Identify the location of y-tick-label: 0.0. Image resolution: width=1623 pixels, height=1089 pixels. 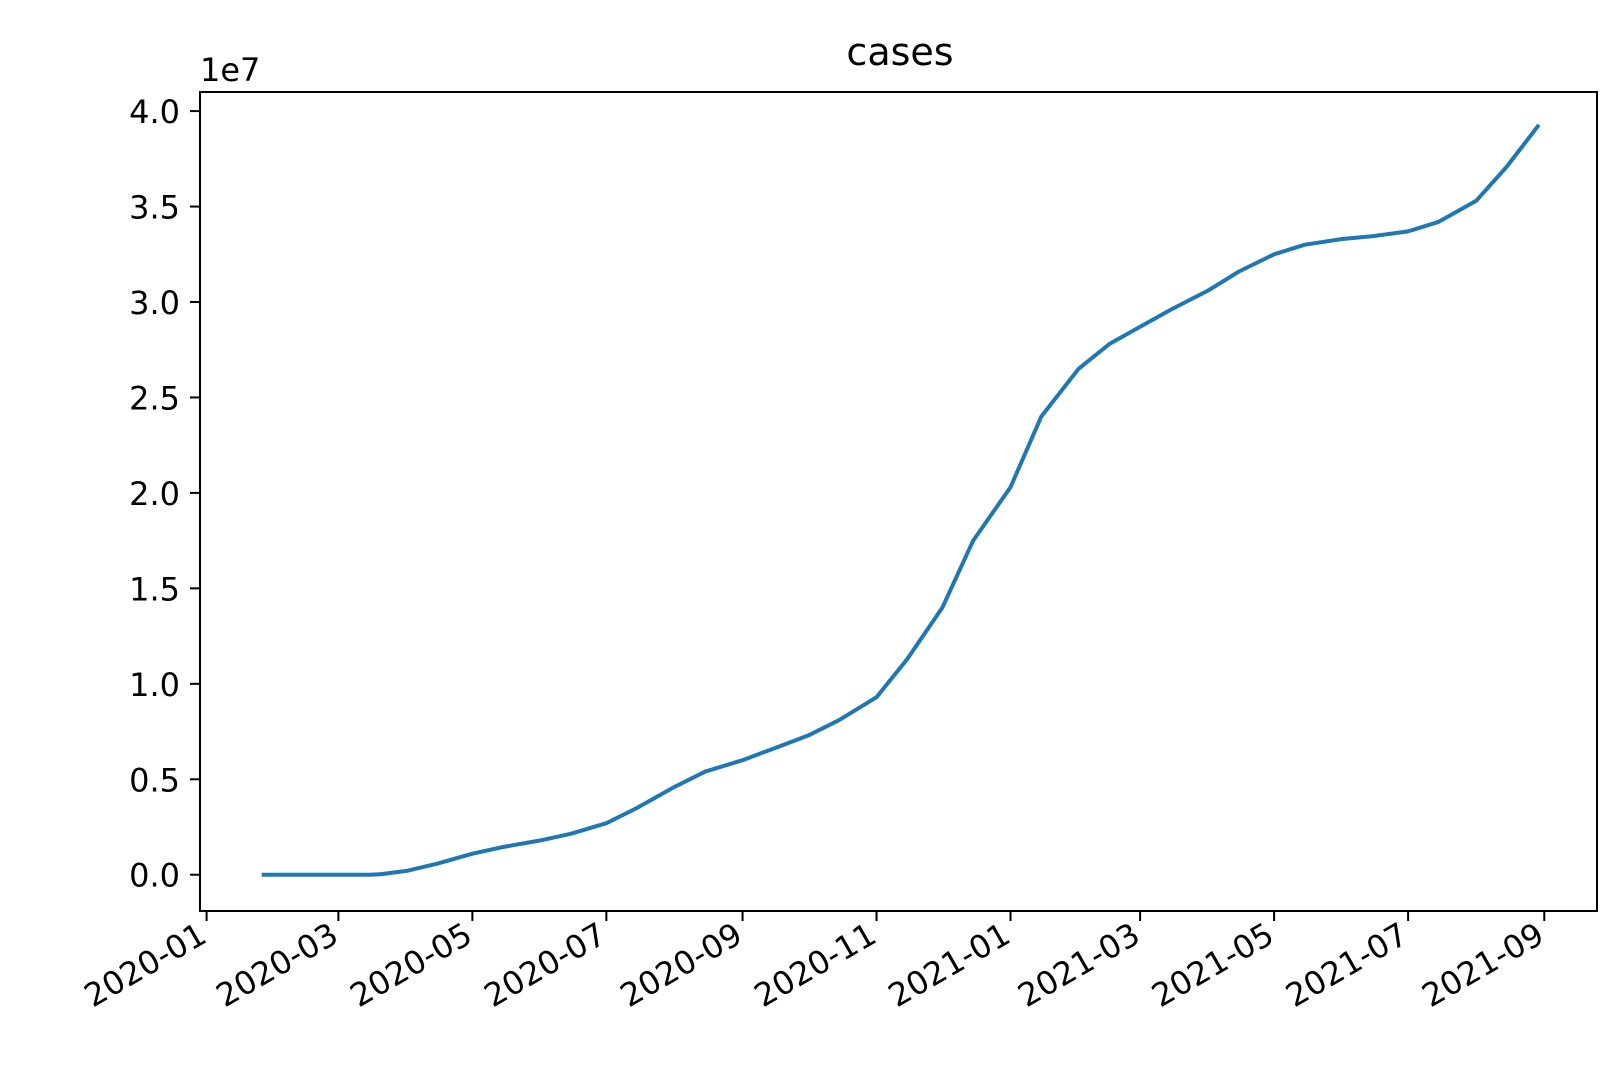
(154, 876).